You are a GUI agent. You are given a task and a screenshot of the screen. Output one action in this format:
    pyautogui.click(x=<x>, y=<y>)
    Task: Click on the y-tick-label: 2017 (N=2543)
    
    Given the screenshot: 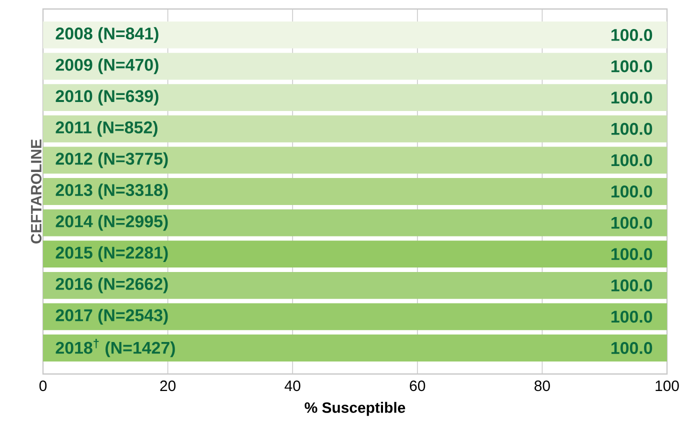 What is the action you would take?
    pyautogui.click(x=112, y=316)
    